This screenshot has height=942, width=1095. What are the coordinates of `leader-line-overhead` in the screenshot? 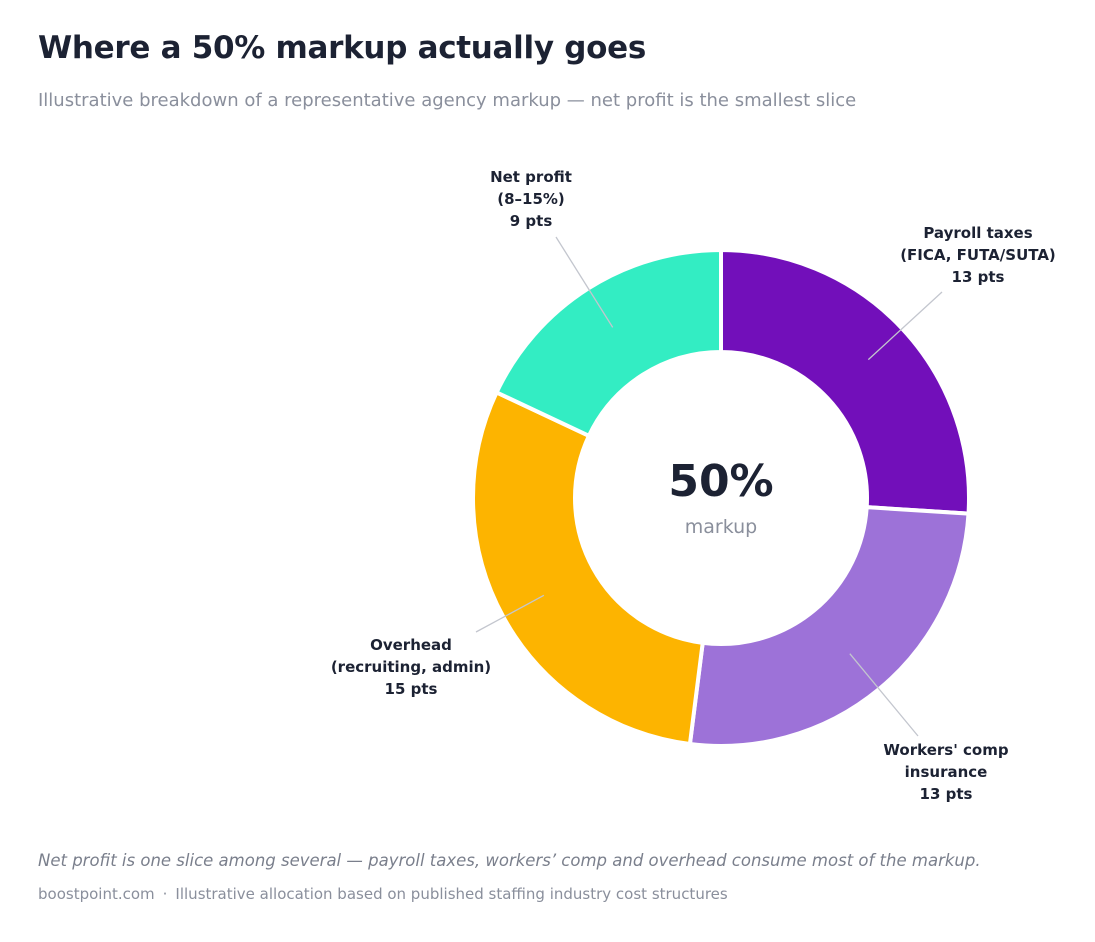 It's located at (510, 613).